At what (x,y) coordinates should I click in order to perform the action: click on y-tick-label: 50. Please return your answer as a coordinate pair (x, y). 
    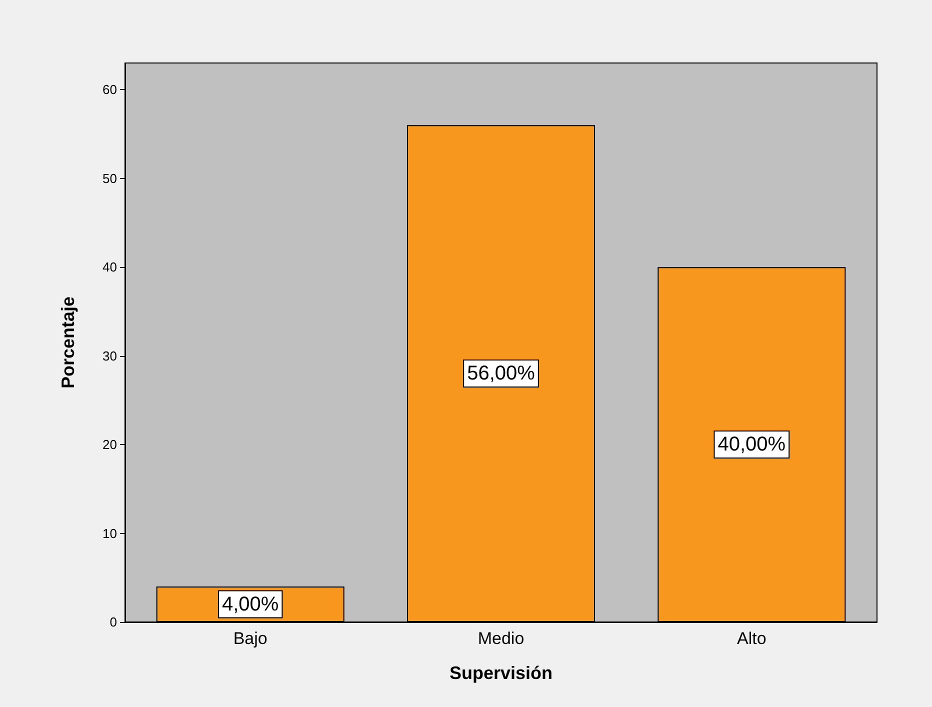
    Looking at the image, I should click on (109, 178).